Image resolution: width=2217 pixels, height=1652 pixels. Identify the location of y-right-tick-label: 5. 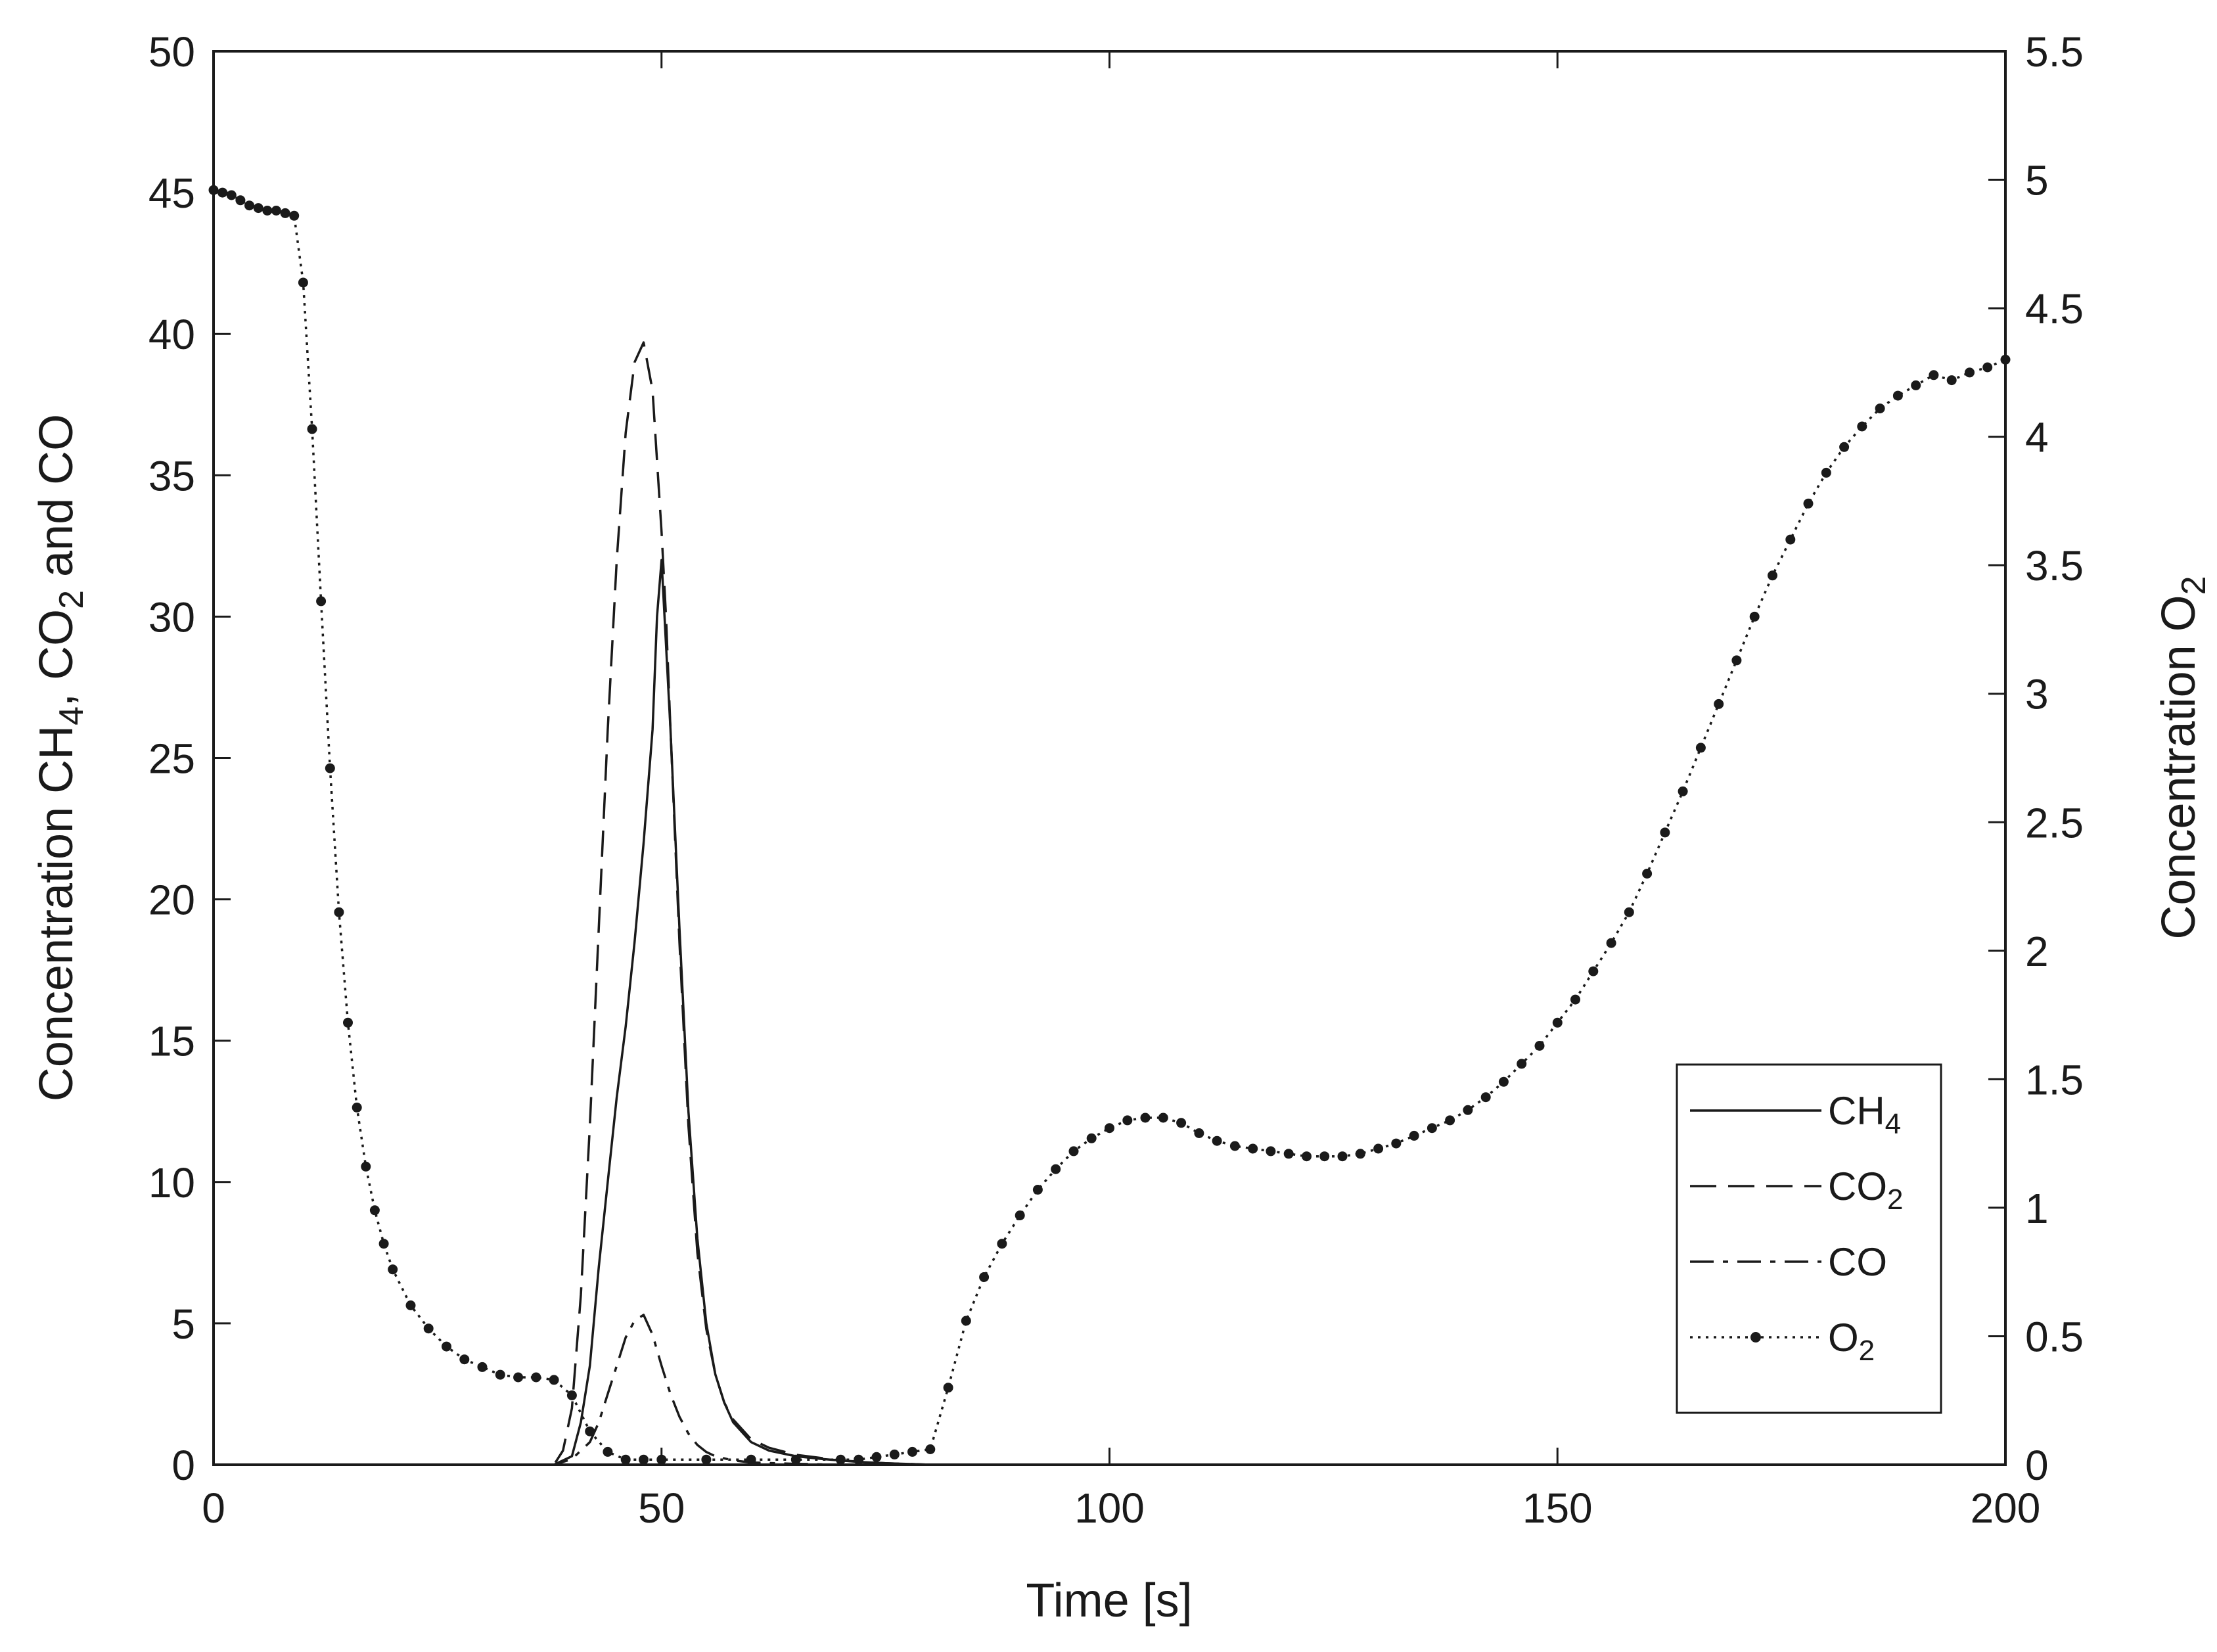
(2037, 180).